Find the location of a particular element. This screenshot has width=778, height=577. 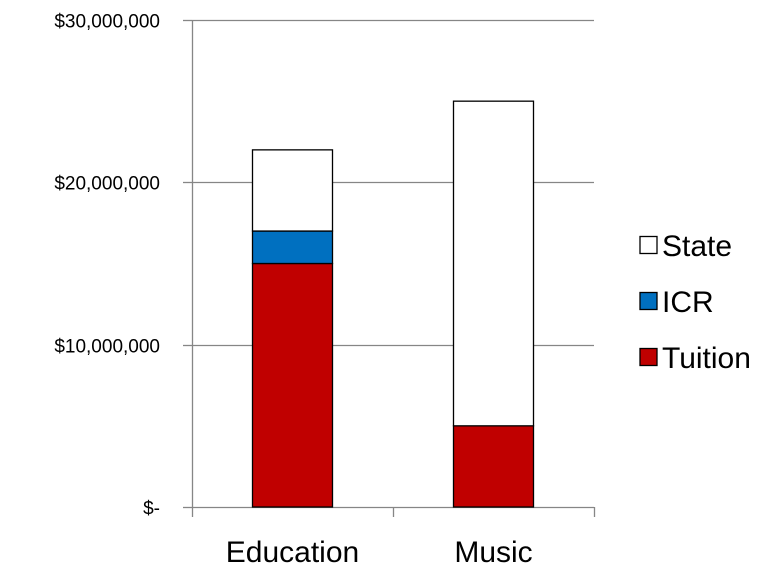

bar-segment-state-education is located at coordinates (292, 190).